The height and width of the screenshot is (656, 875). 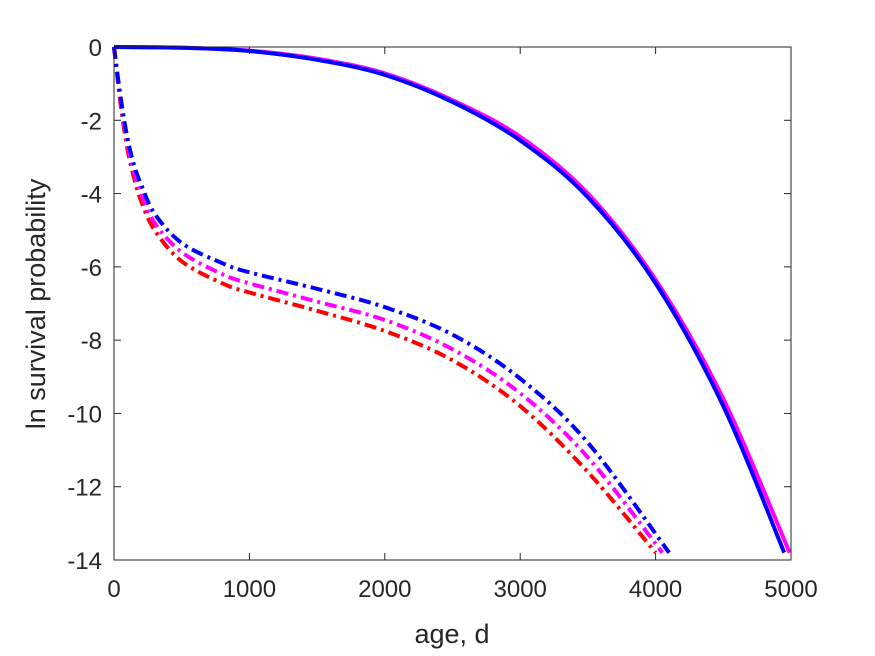 What do you see at coordinates (384, 589) in the screenshot?
I see `x-tick-label: 2000` at bounding box center [384, 589].